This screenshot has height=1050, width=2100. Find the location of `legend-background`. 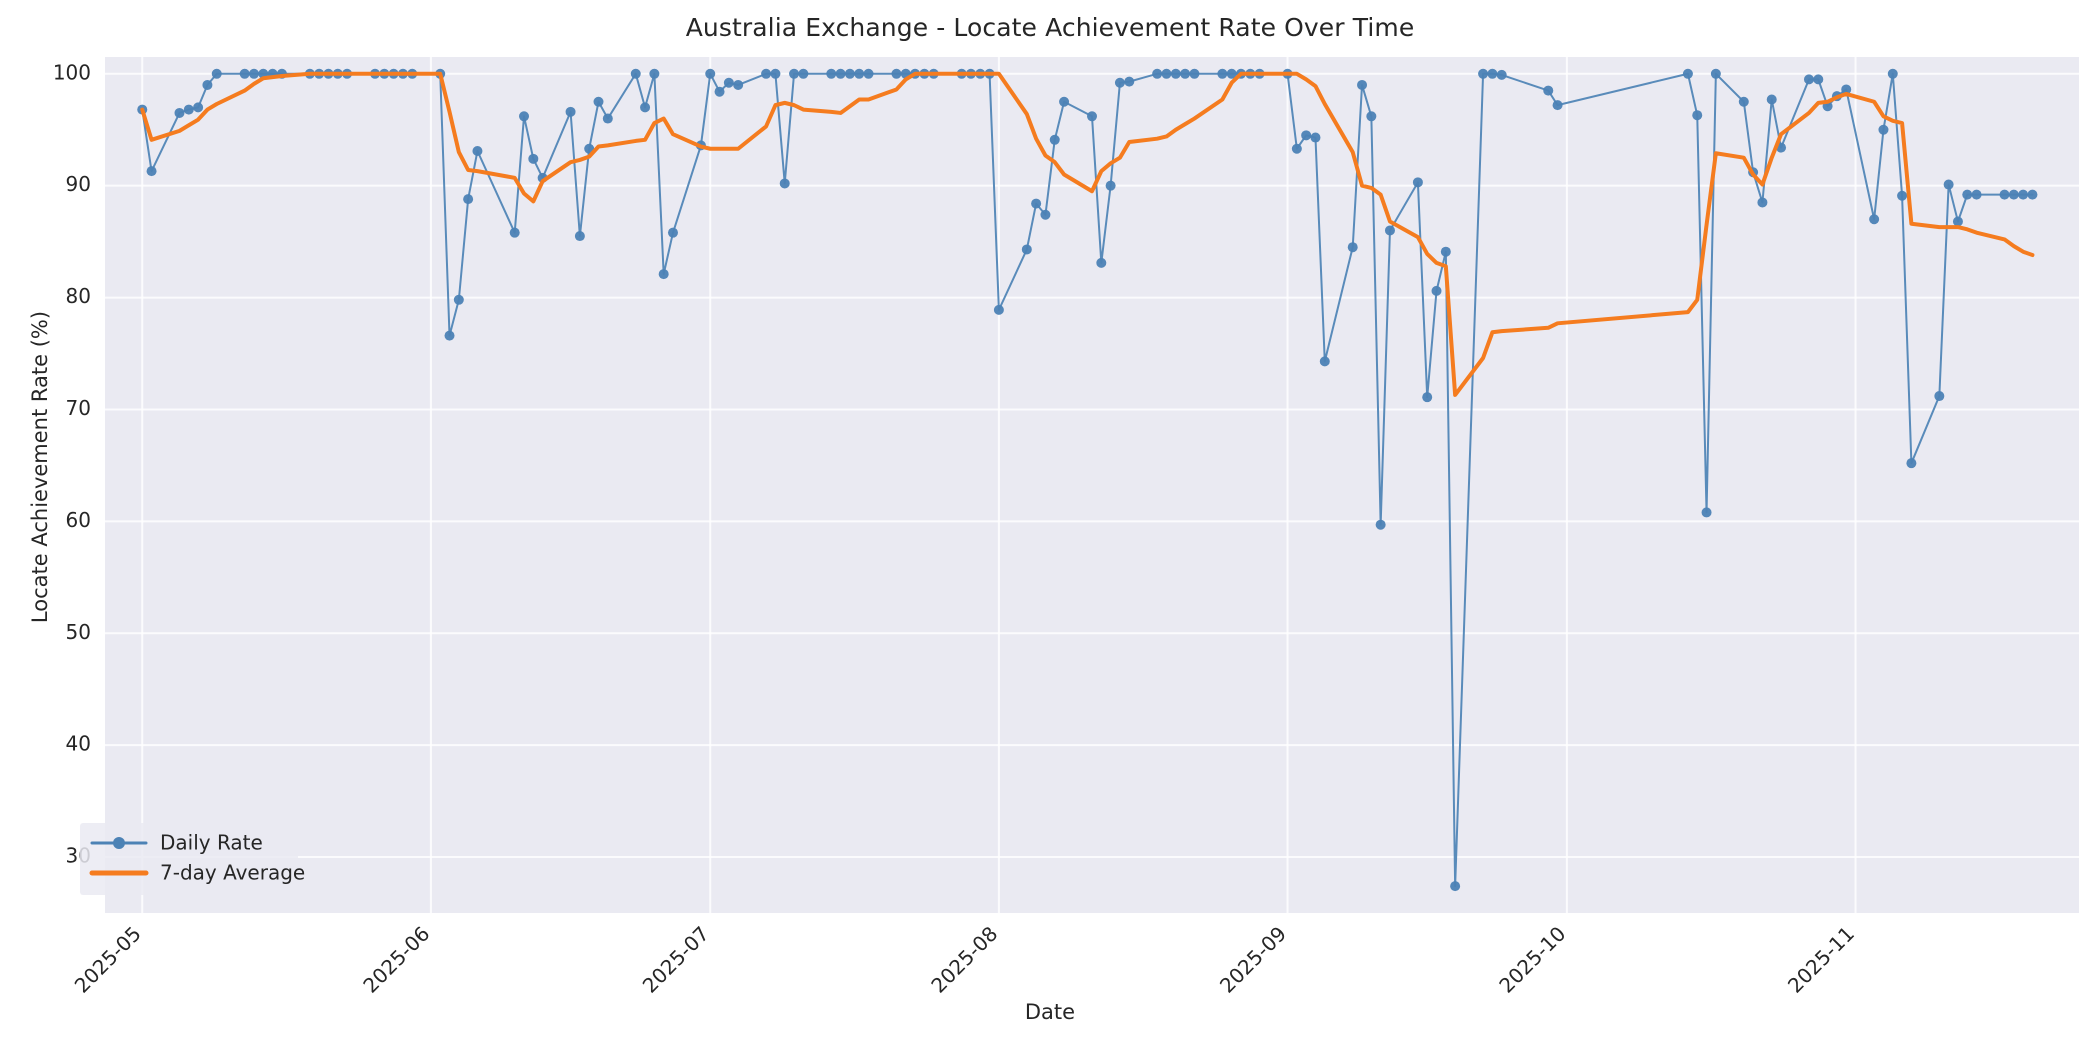

legend-background is located at coordinates (189, 859).